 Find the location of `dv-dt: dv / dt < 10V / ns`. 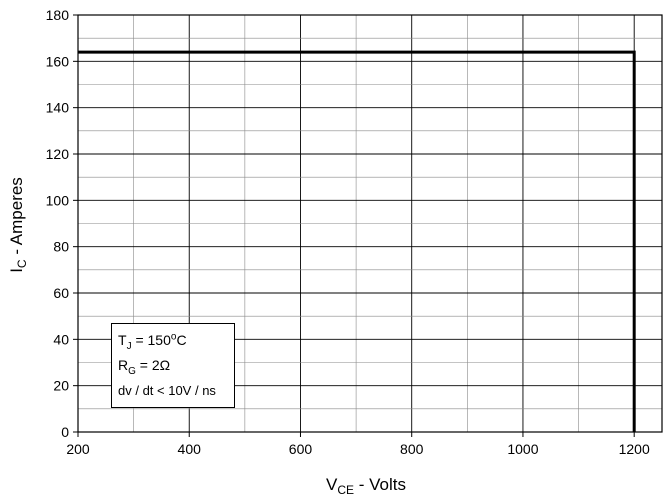

dv-dt: dv / dt < 10V / ns is located at coordinates (167, 390).